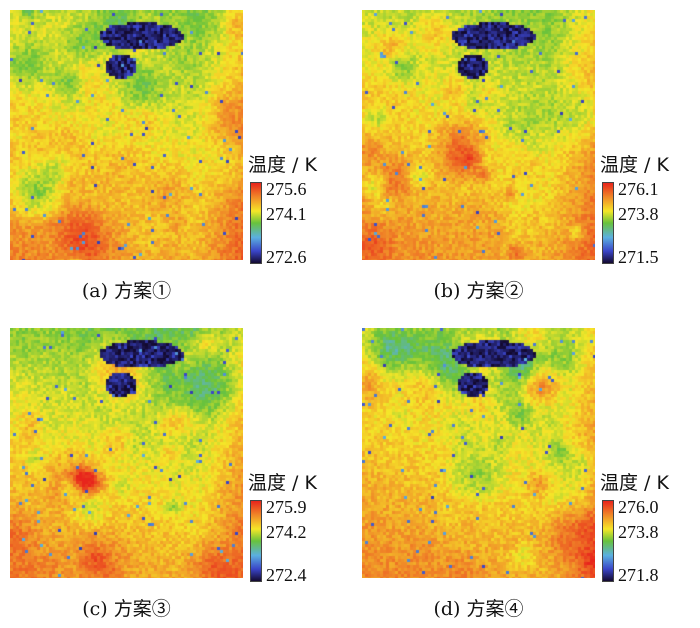 This screenshot has height=628, width=700. Describe the element at coordinates (126, 609) in the screenshot. I see `panel-caption: (c) 方案③` at that location.